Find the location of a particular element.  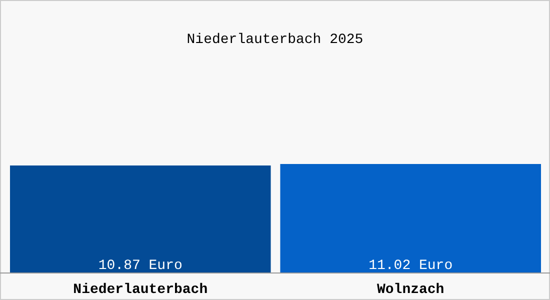

chart-title: Niederlauterbach 2025 is located at coordinates (275, 40).